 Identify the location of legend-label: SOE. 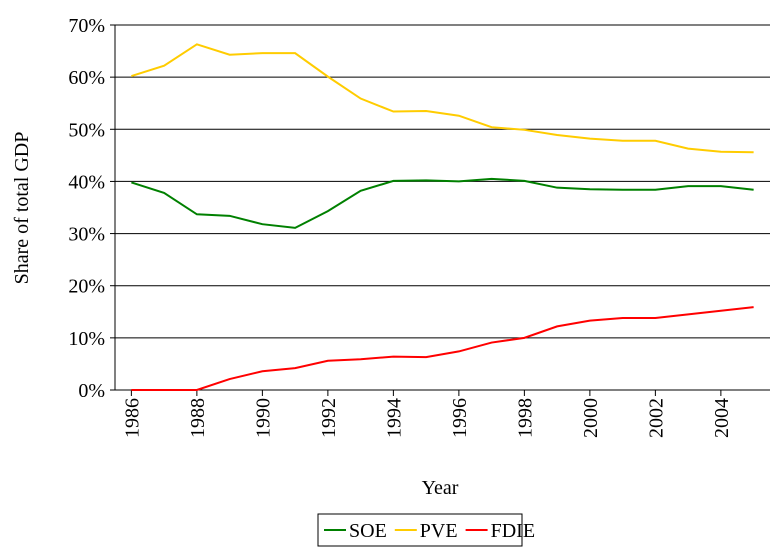
(368, 531).